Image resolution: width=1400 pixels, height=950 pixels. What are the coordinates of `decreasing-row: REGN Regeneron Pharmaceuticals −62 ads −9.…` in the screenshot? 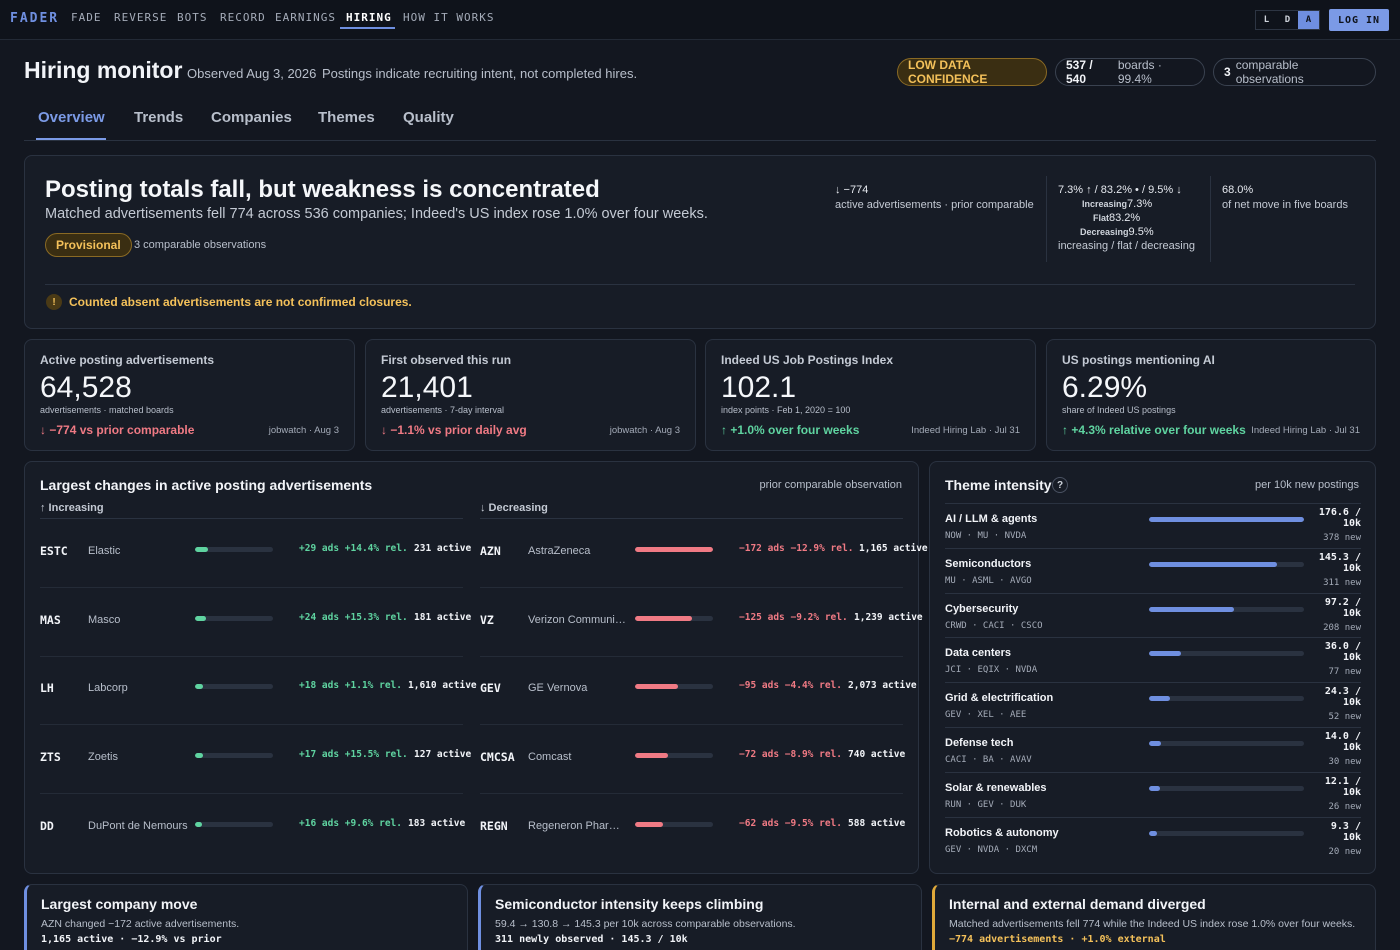 It's located at (692, 828).